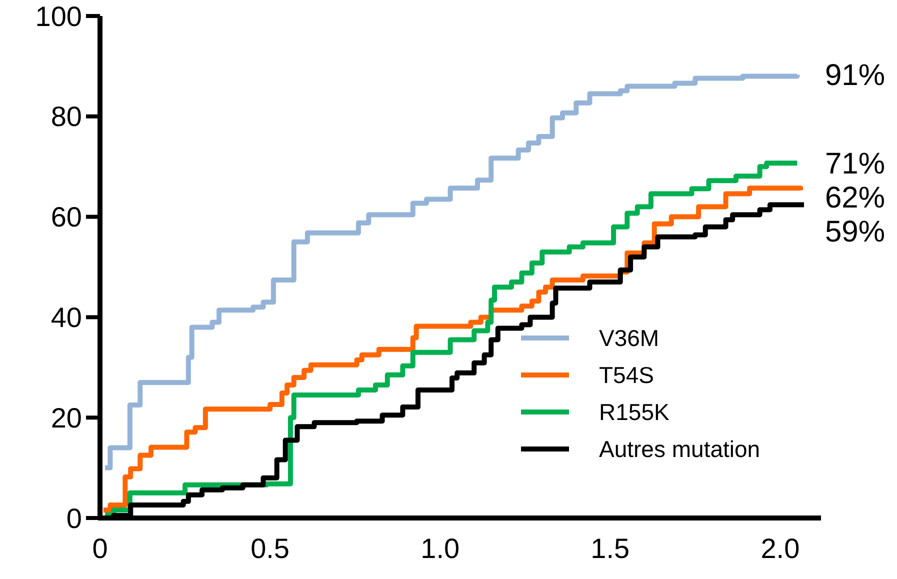  What do you see at coordinates (100, 548) in the screenshot?
I see `x-tick-label: 0` at bounding box center [100, 548].